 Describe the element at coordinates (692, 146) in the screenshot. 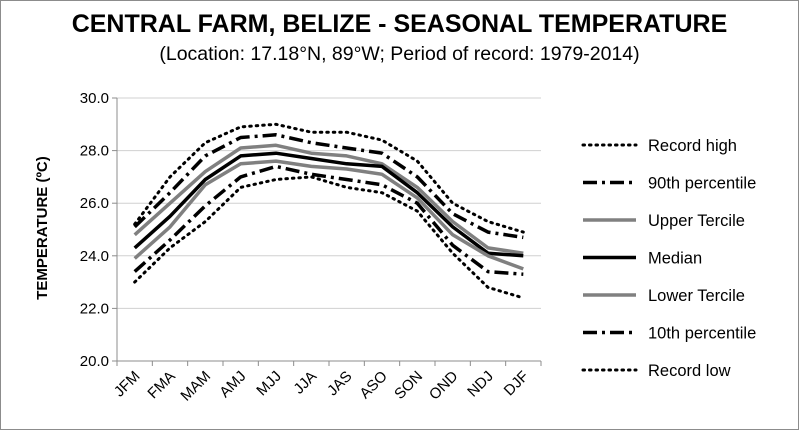

I see `legend-label-record-high: Record high` at that location.